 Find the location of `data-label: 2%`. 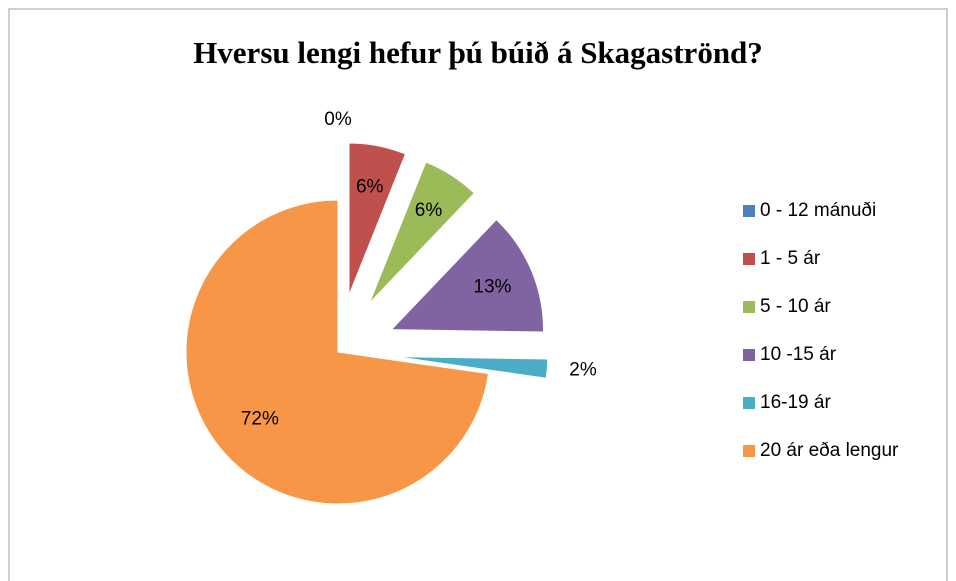

data-label: 2% is located at coordinates (583, 369).